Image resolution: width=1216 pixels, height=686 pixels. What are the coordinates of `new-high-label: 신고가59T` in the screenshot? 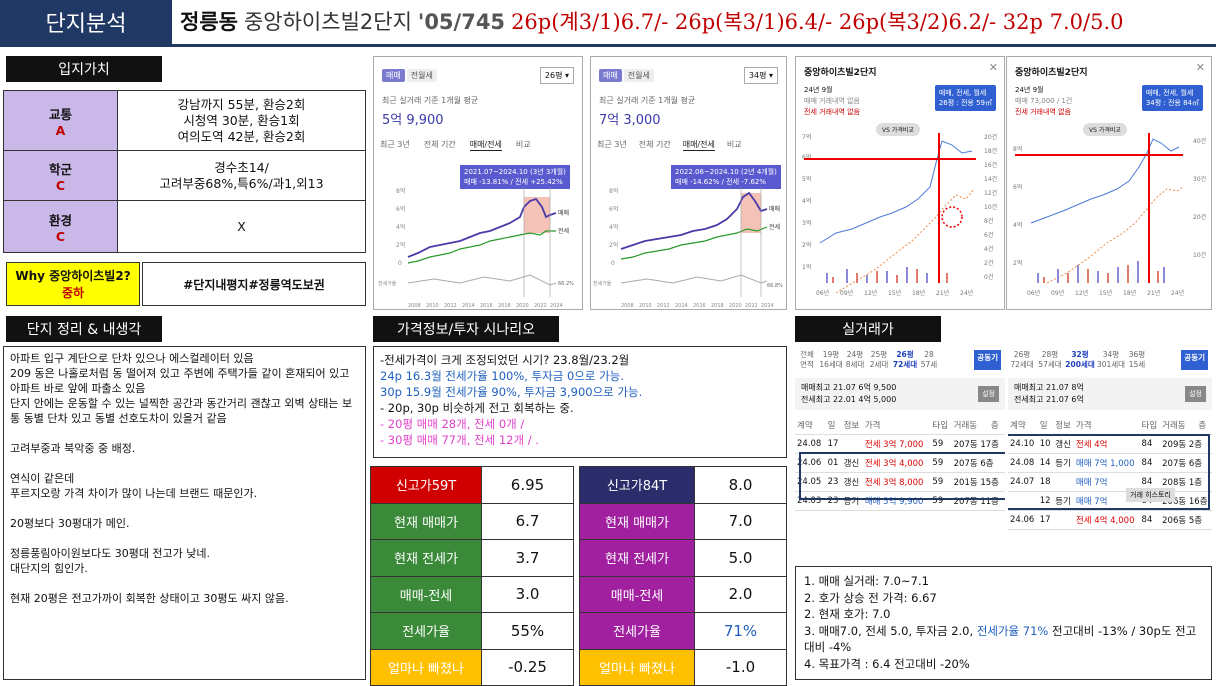 It's located at (426, 485).